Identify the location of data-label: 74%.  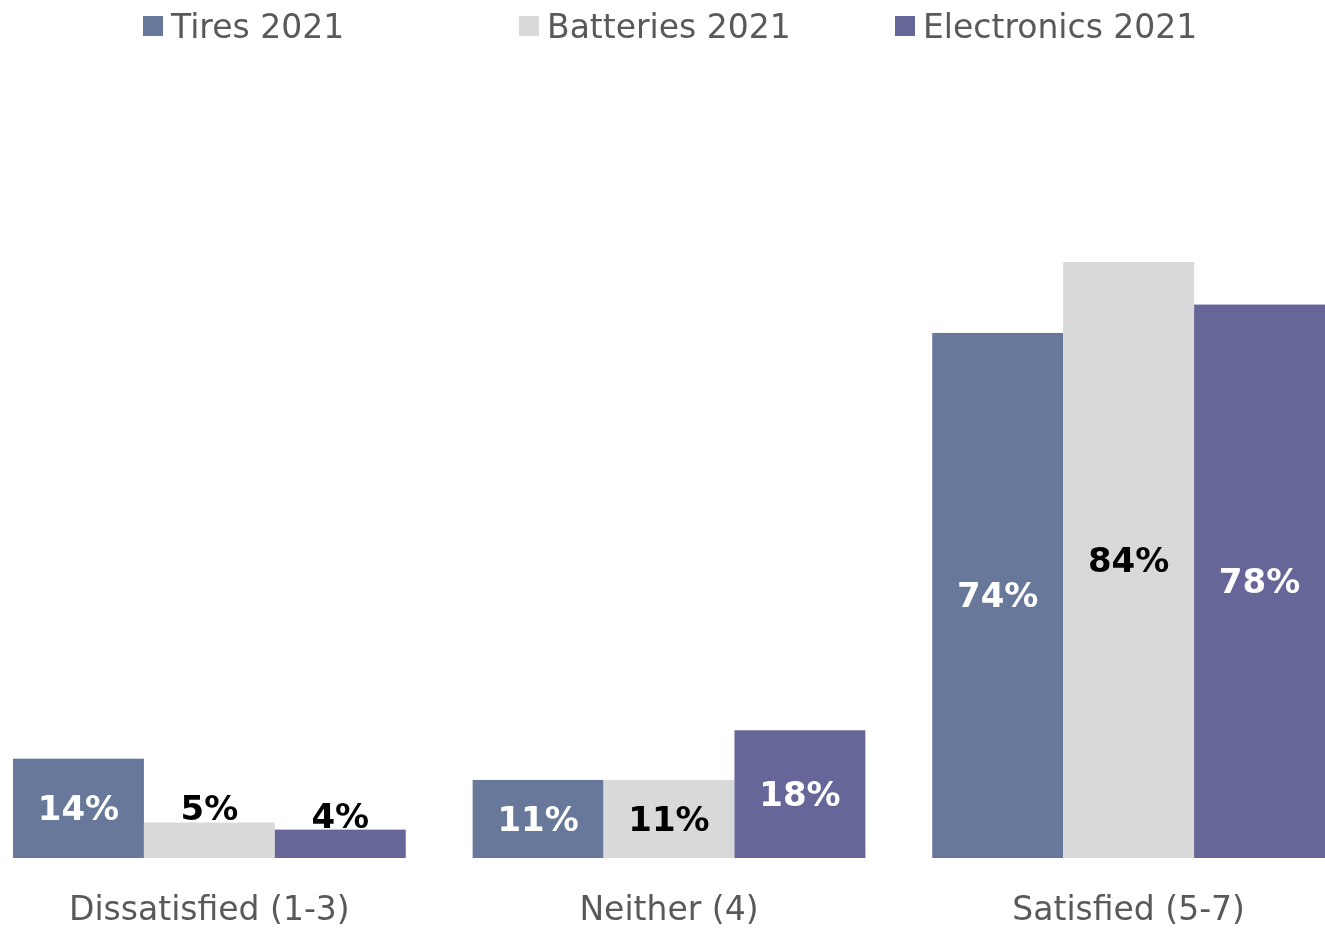
(998, 595).